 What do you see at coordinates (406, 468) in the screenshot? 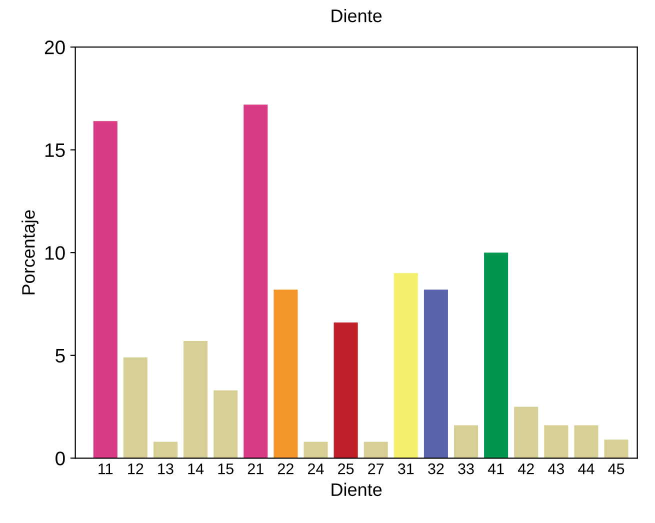
I see `x-tick-label: 31` at bounding box center [406, 468].